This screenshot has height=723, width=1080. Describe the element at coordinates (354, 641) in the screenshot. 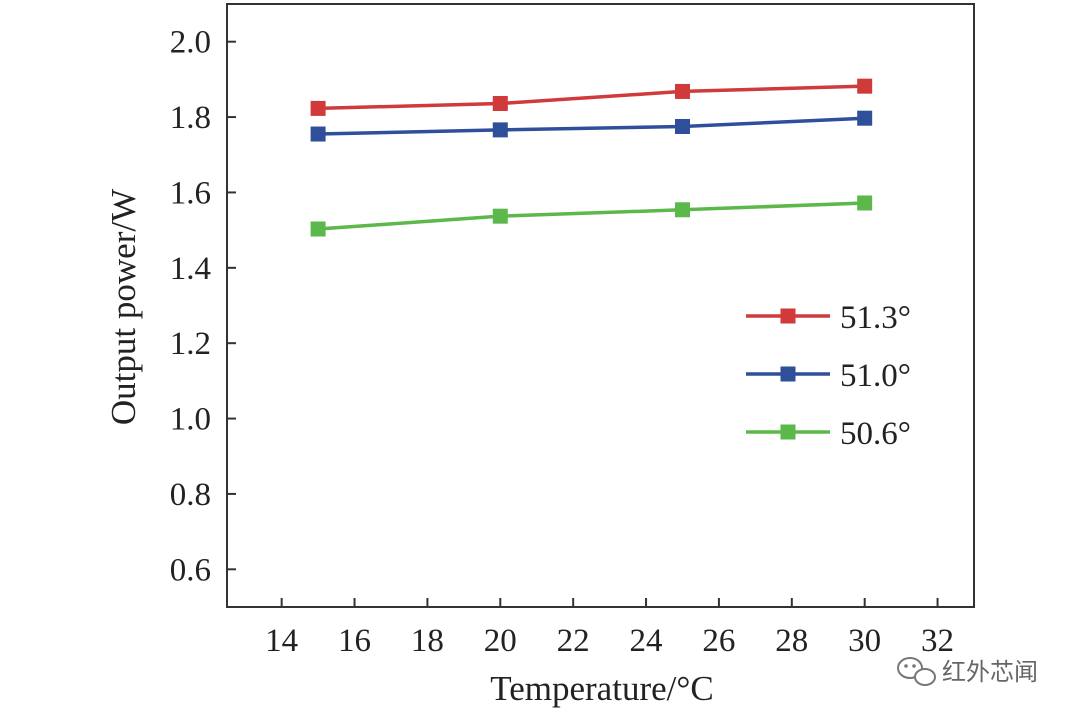

I see `x-tick-label: 16` at that location.